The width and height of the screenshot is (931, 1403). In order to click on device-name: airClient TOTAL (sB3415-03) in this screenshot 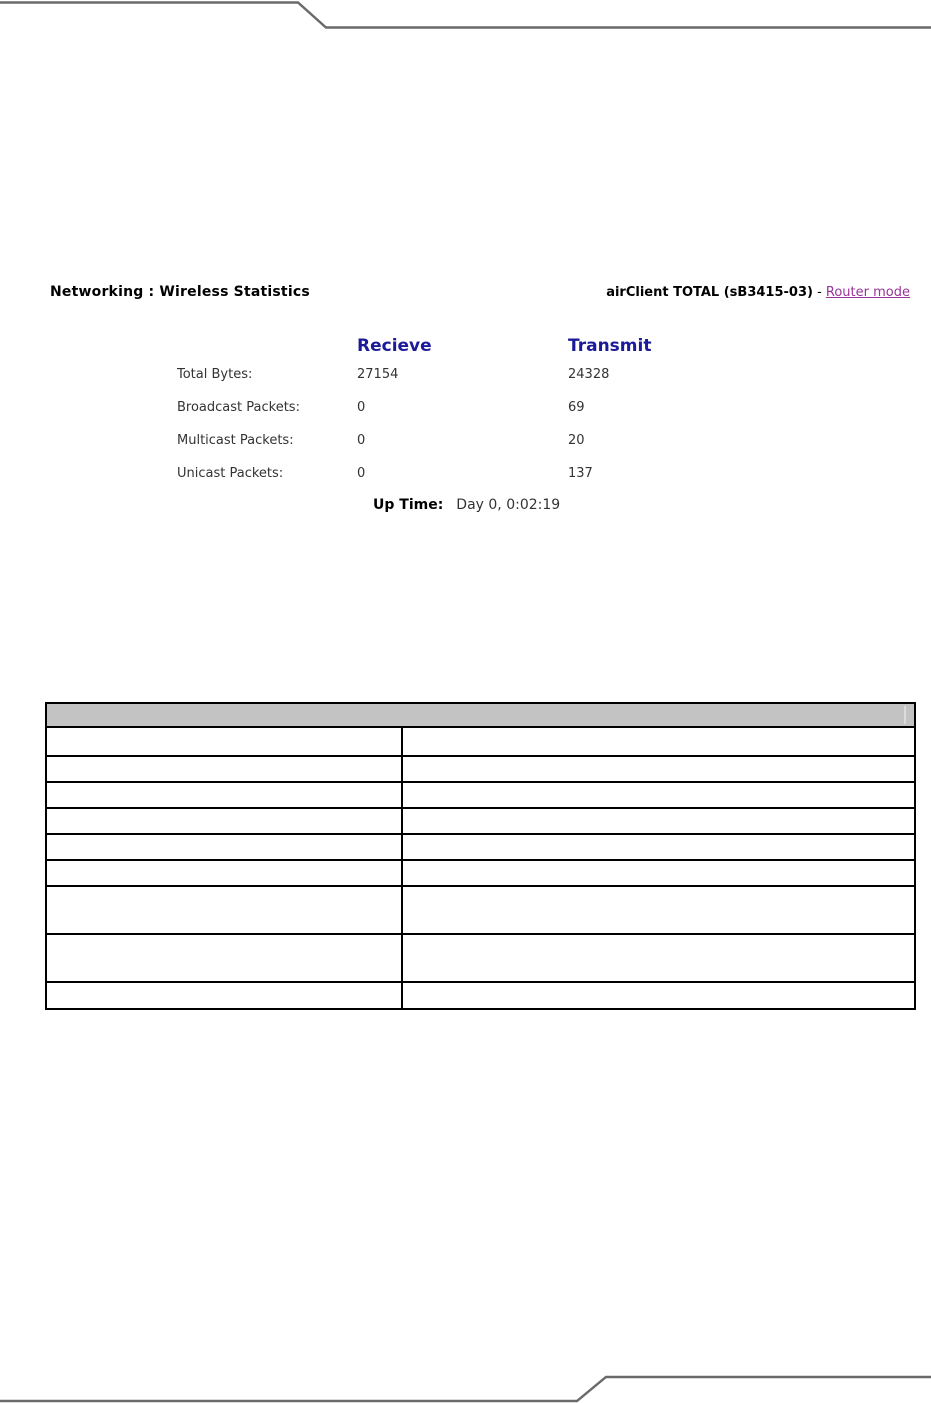, I will do `click(709, 292)`.